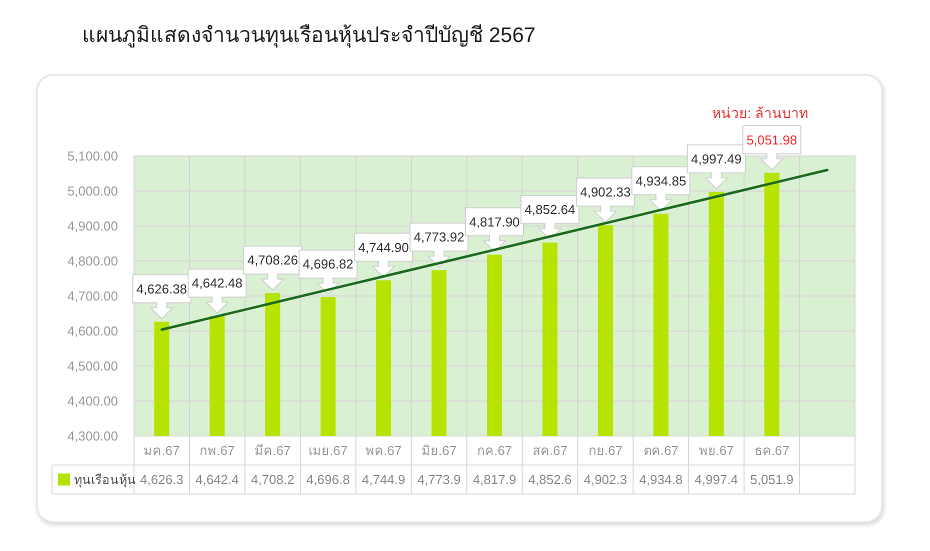  I want to click on x-tick-label: ตค.67, so click(660, 450).